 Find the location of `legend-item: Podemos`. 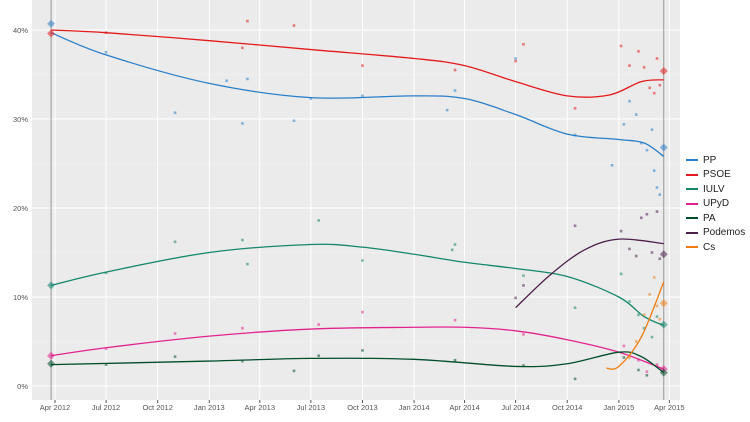

legend-item: Podemos is located at coordinates (715, 233).